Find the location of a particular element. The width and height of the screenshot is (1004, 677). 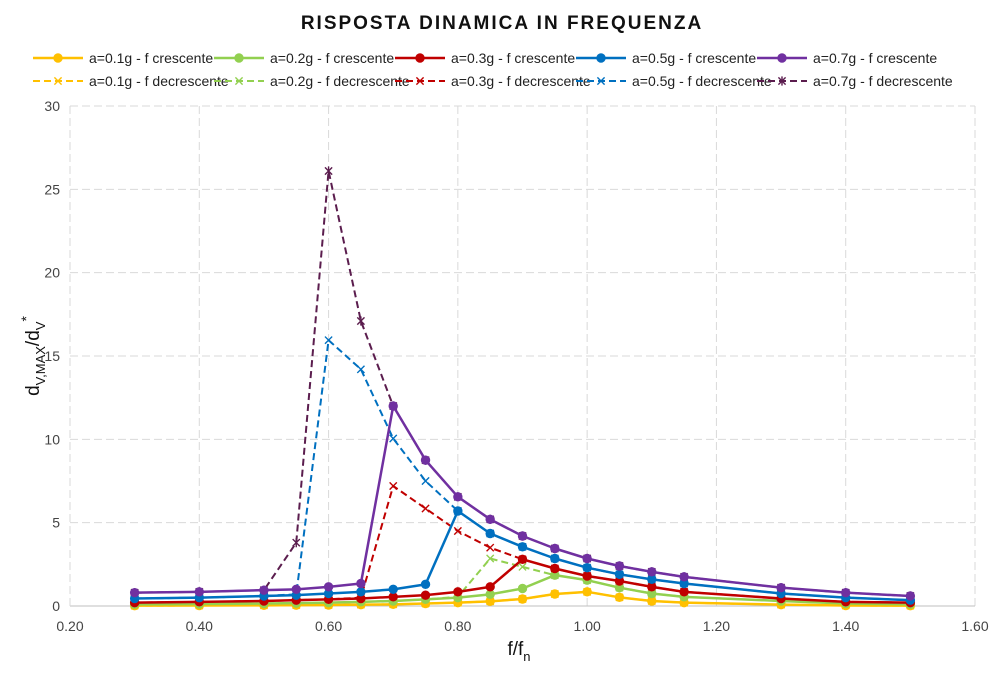

legend-item: a=0.5g - f decrescente is located at coordinates (674, 81).